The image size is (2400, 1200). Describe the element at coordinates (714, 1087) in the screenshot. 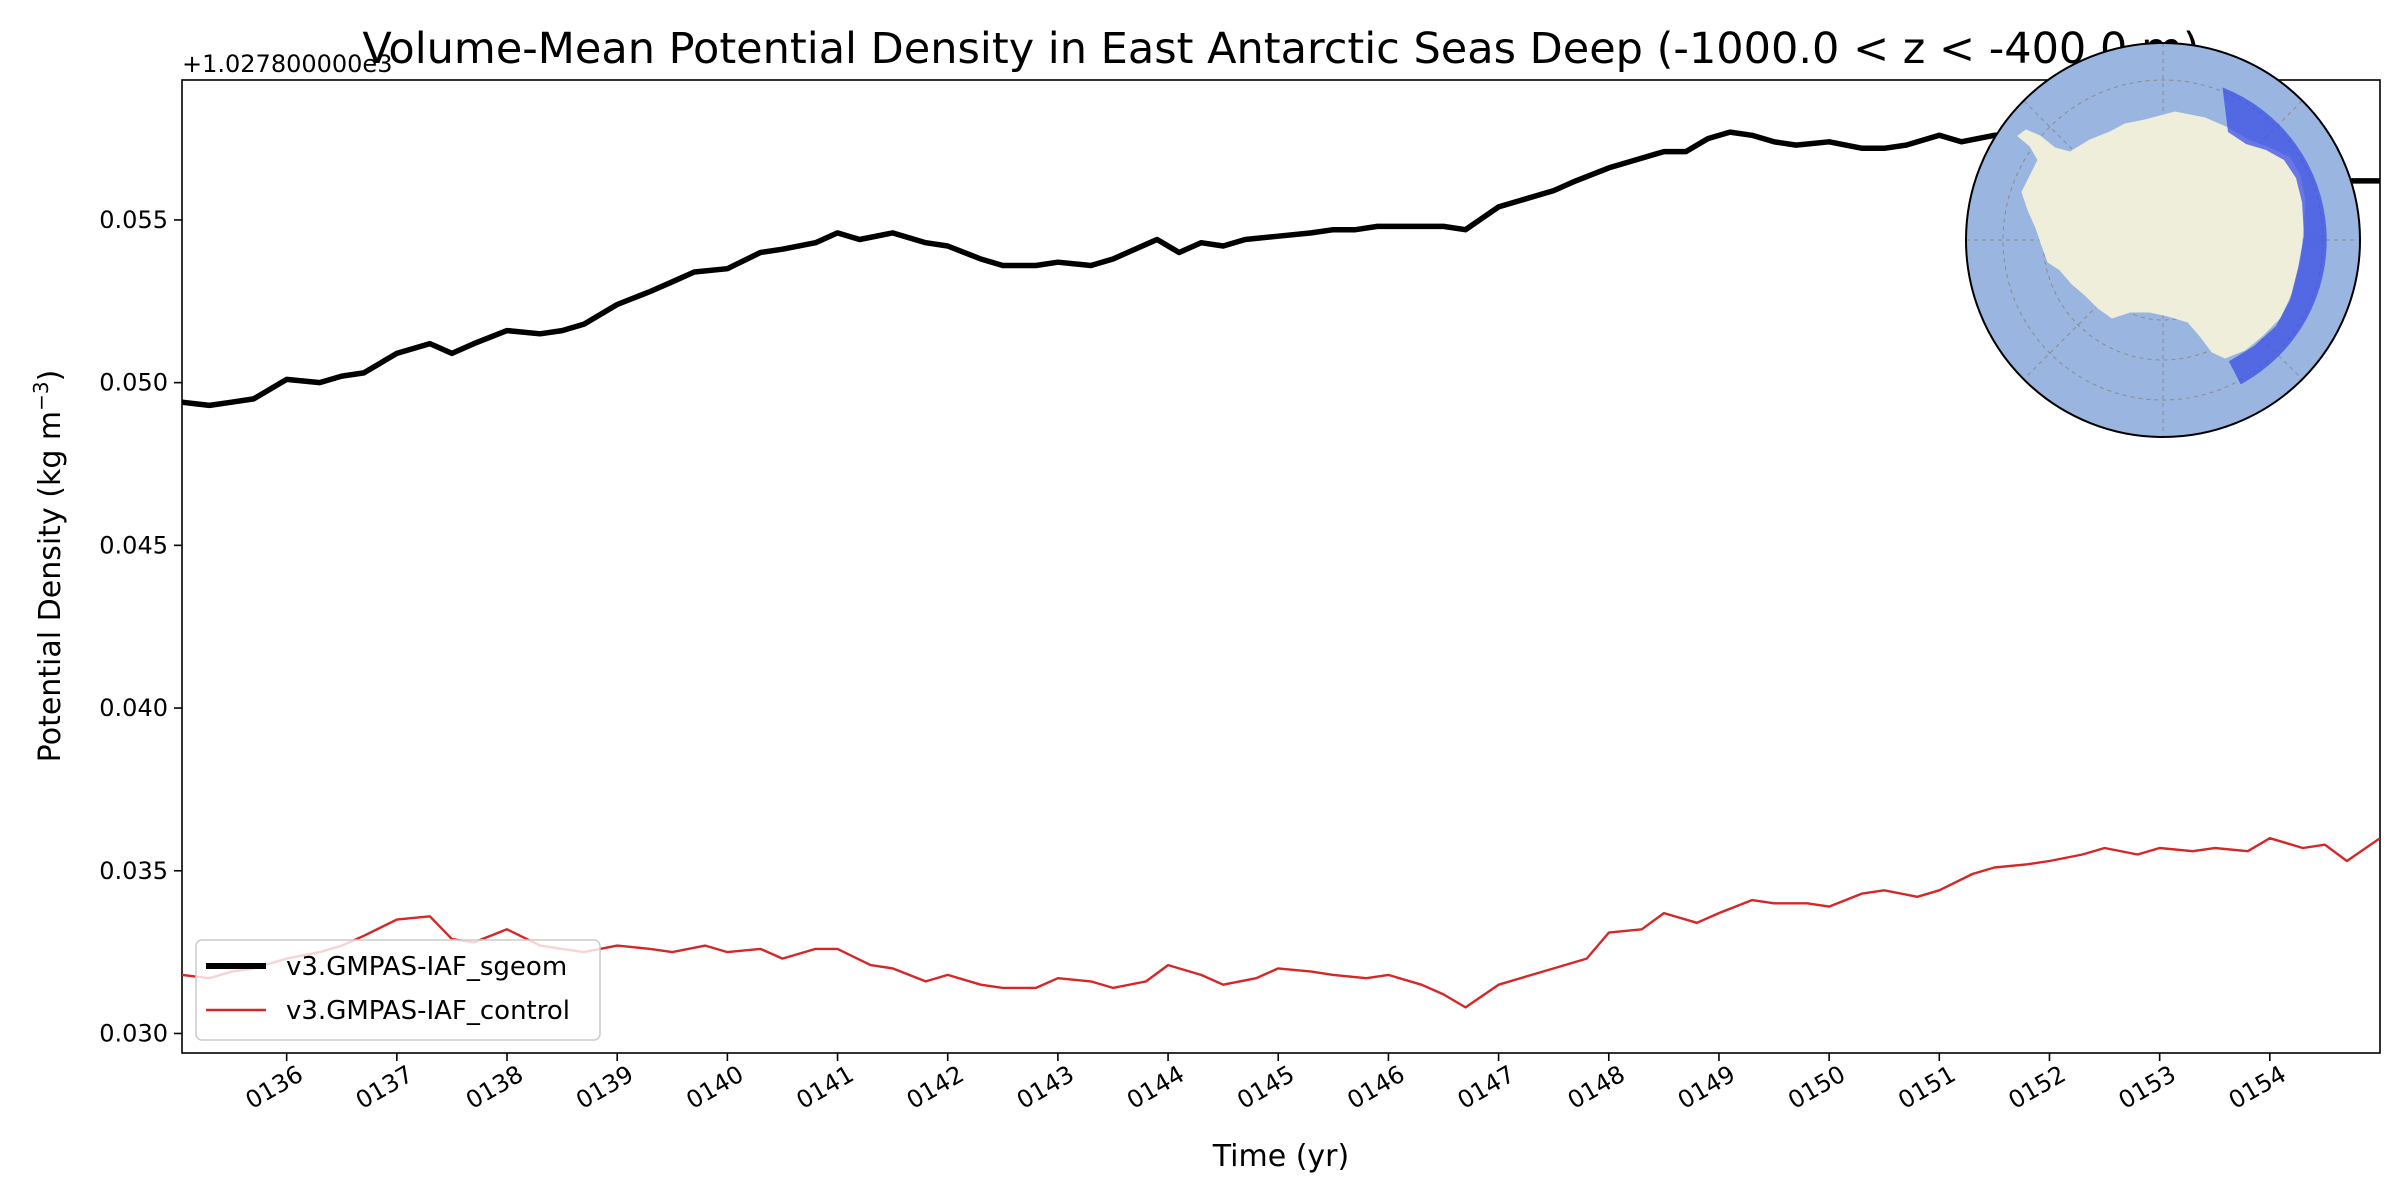

I see `x-tick-label: 0140` at that location.